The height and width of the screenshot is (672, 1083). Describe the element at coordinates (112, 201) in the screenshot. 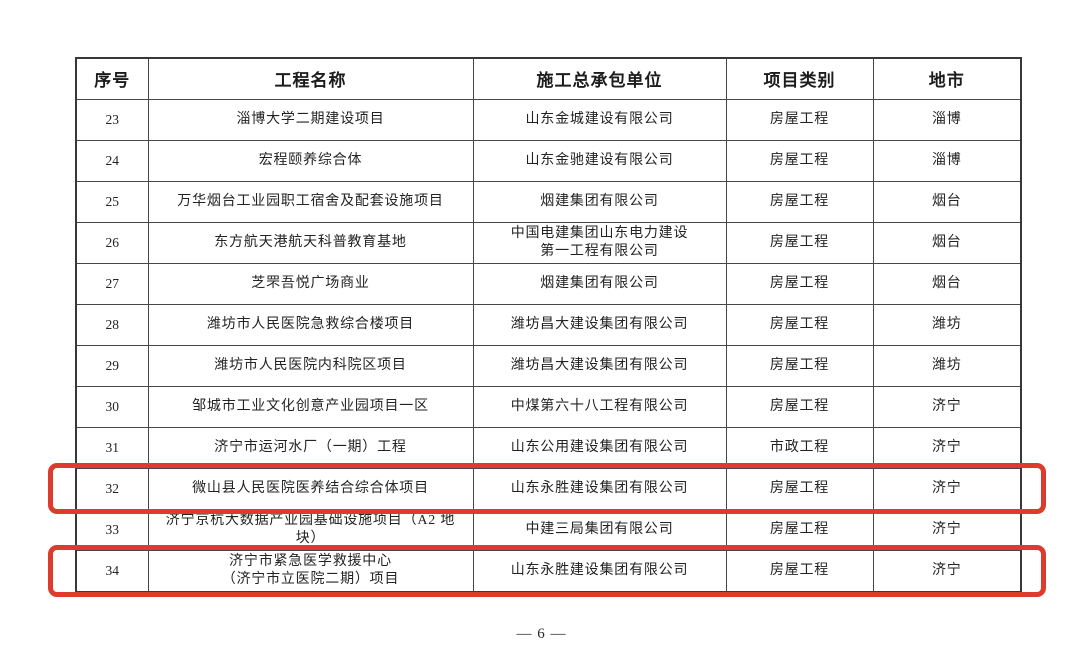

I see `cell-serial-number: 25` at that location.